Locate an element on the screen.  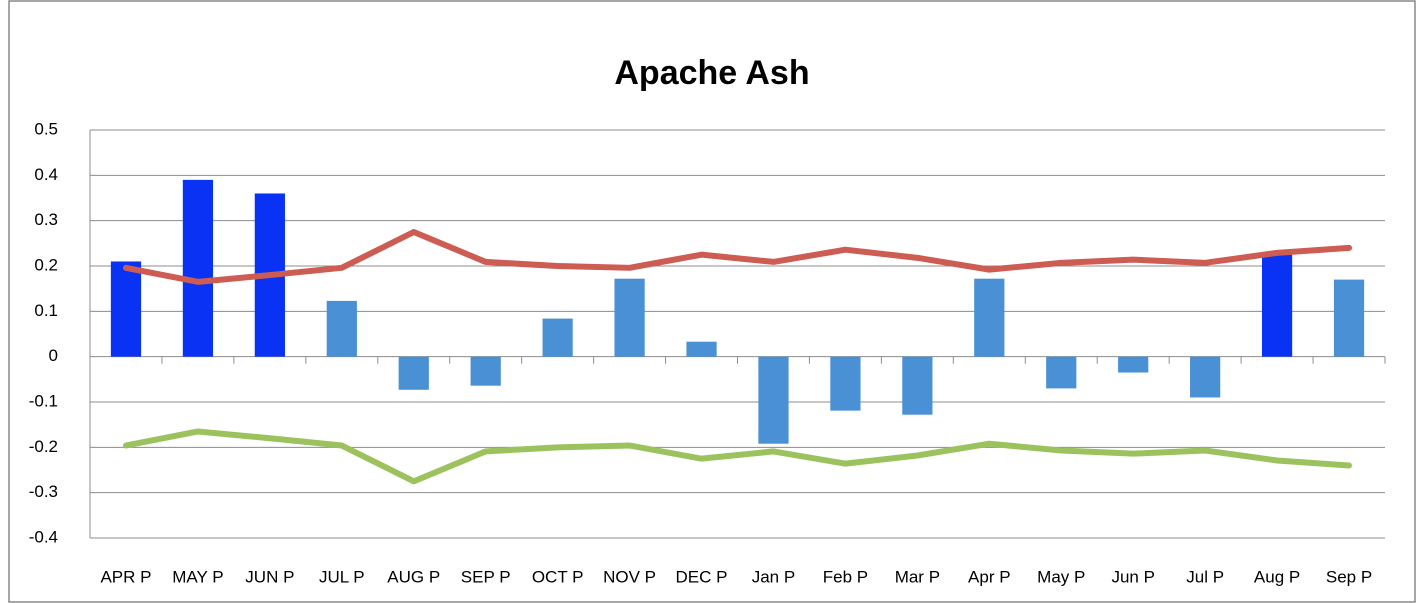
x-tick-label: JUL P is located at coordinates (342, 576).